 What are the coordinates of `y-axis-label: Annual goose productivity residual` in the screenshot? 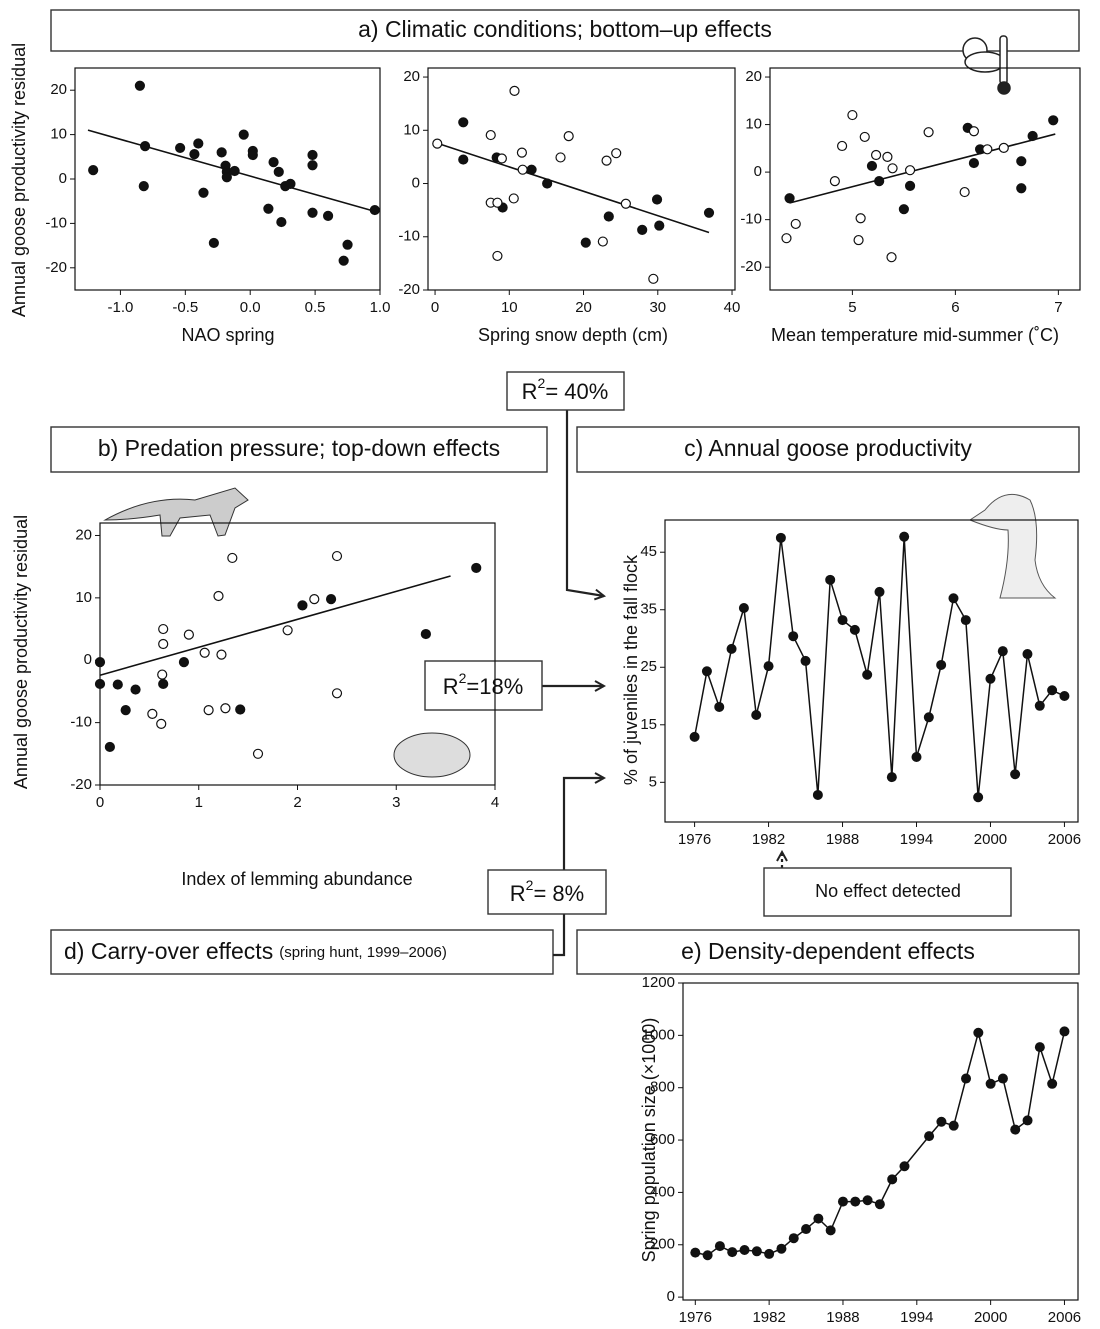 It's located at (21, 652).